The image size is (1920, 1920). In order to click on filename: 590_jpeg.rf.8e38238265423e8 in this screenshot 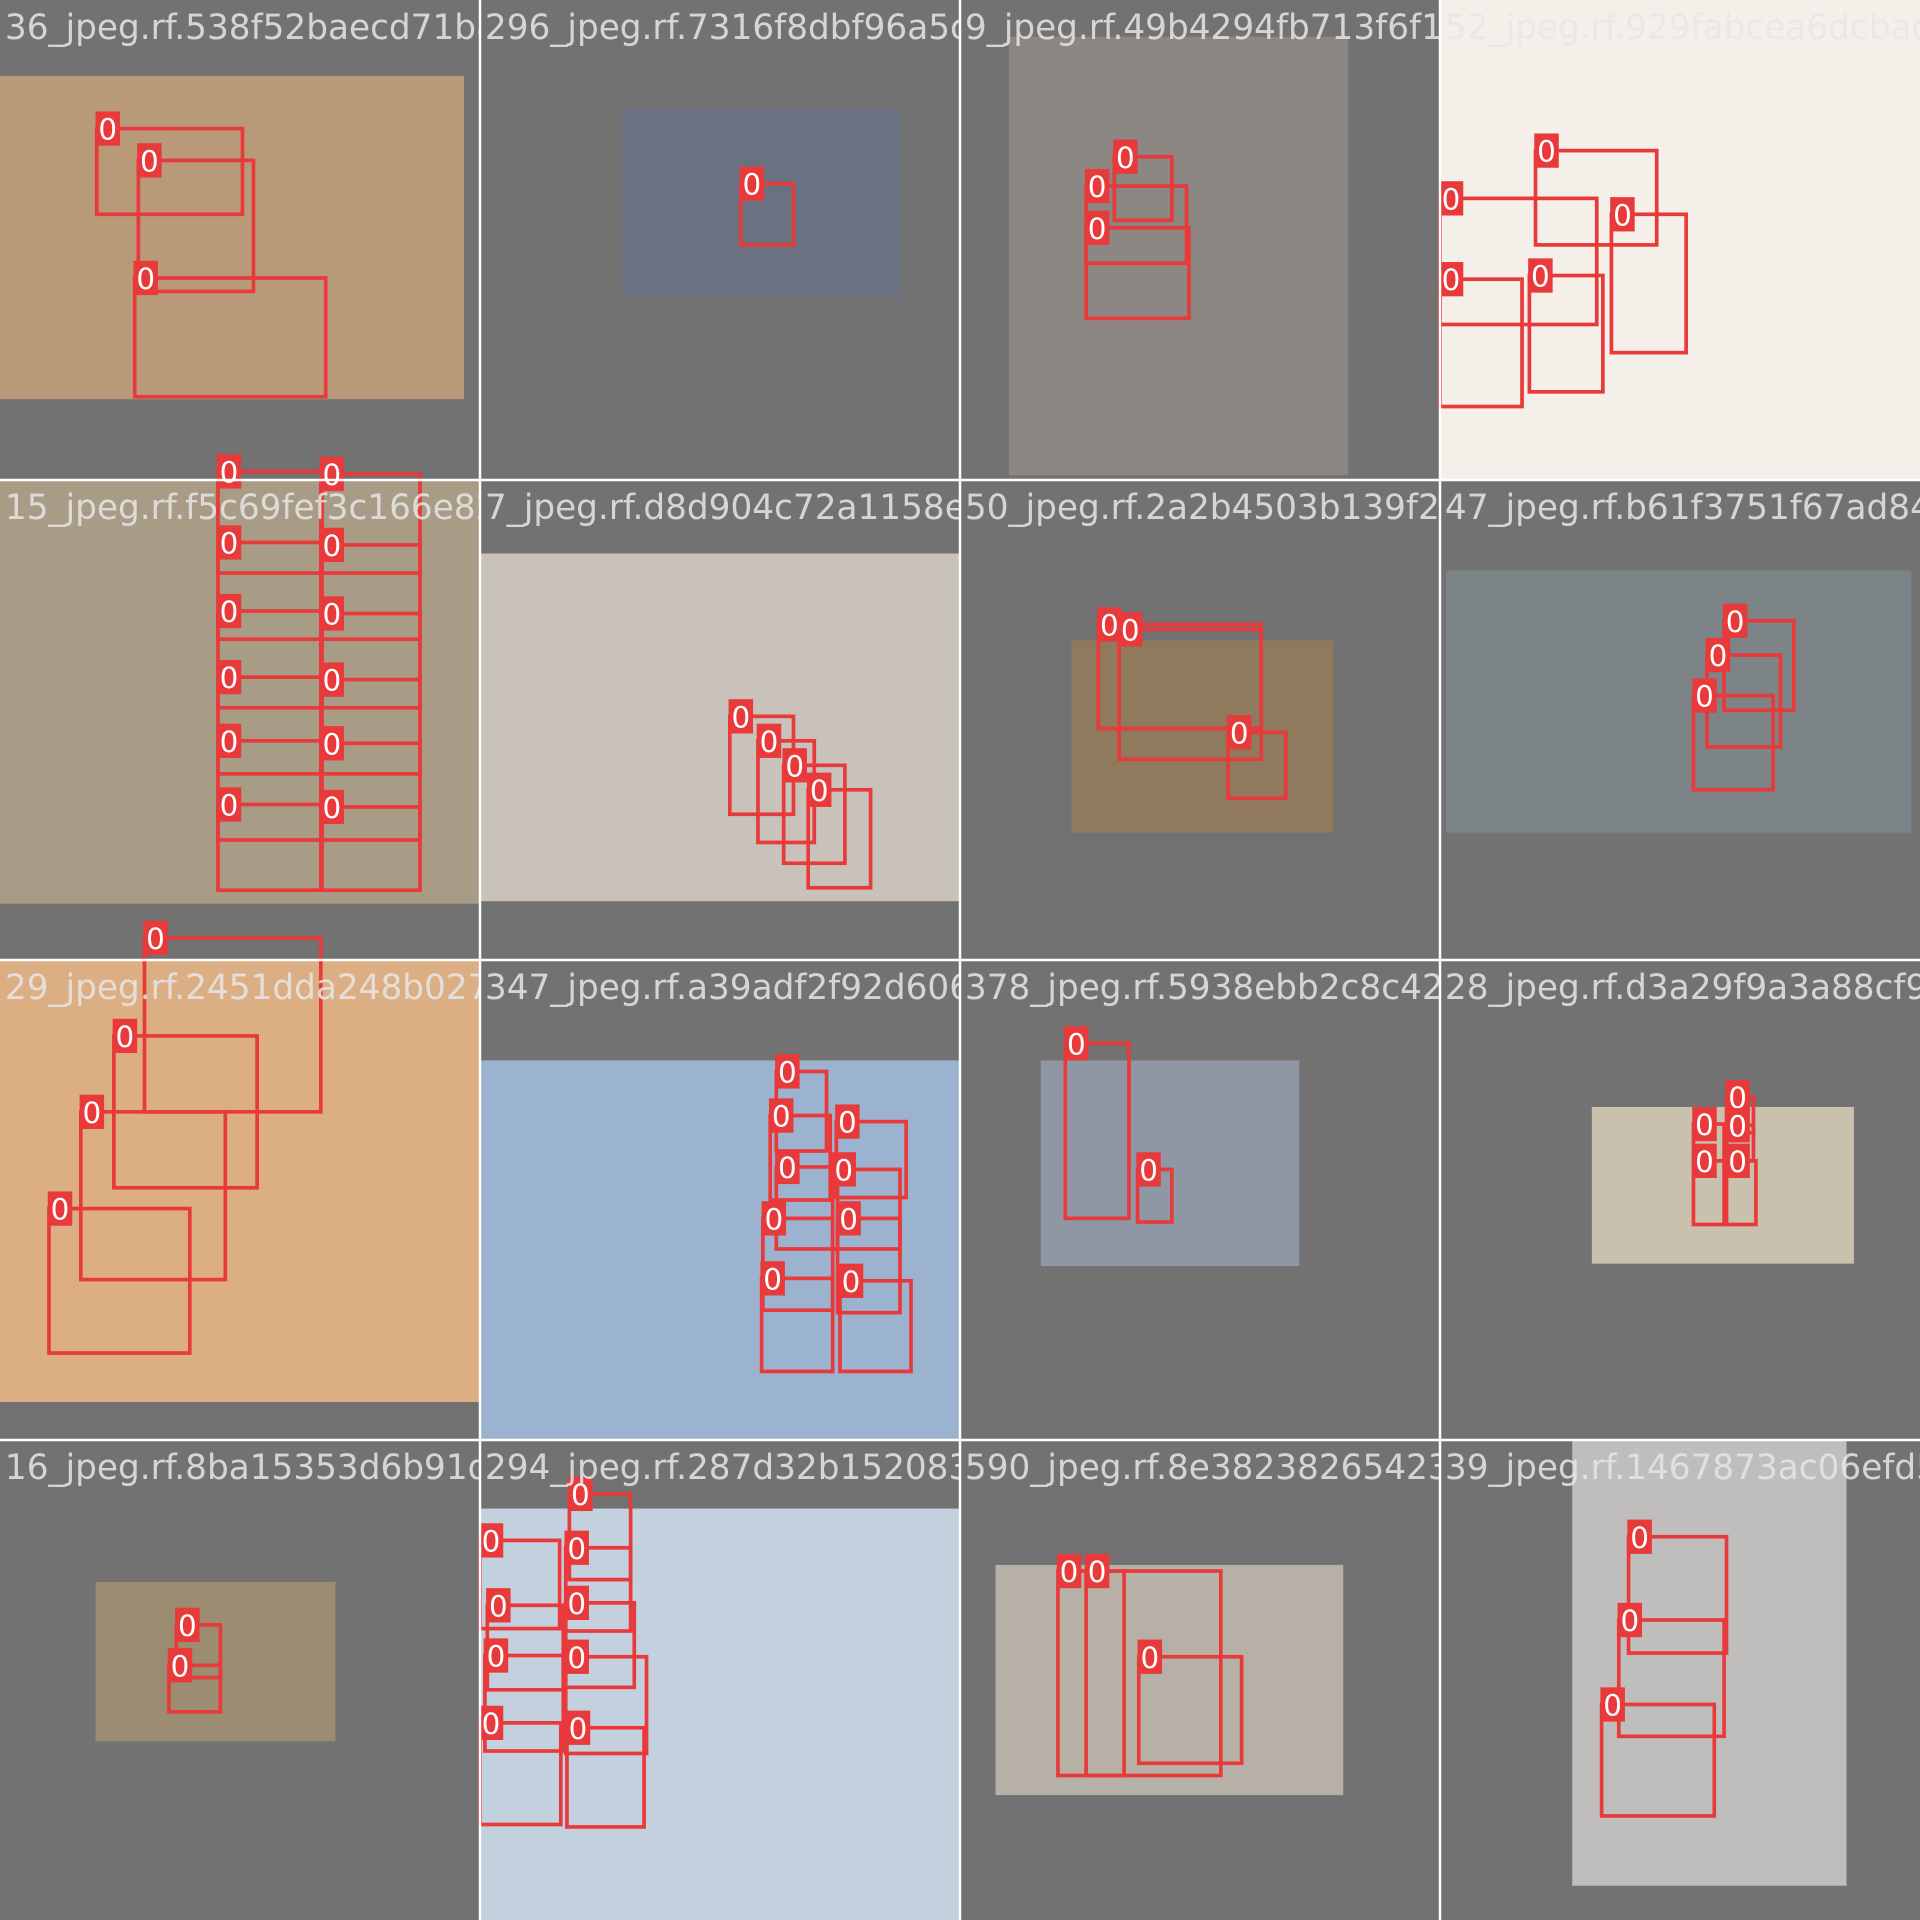, I will do `click(1229, 1468)`.